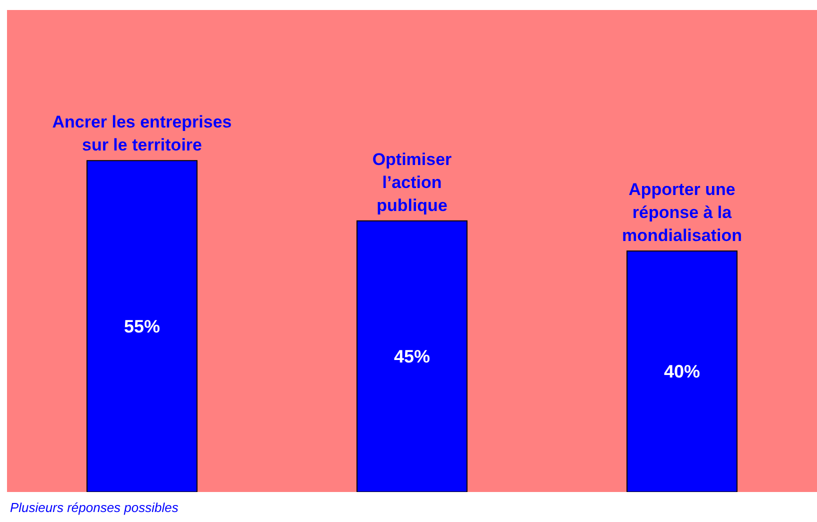 The width and height of the screenshot is (817, 522). Describe the element at coordinates (682, 212) in the screenshot. I see `x-tick-label: Apporter une réponse à la mondialisation` at that location.